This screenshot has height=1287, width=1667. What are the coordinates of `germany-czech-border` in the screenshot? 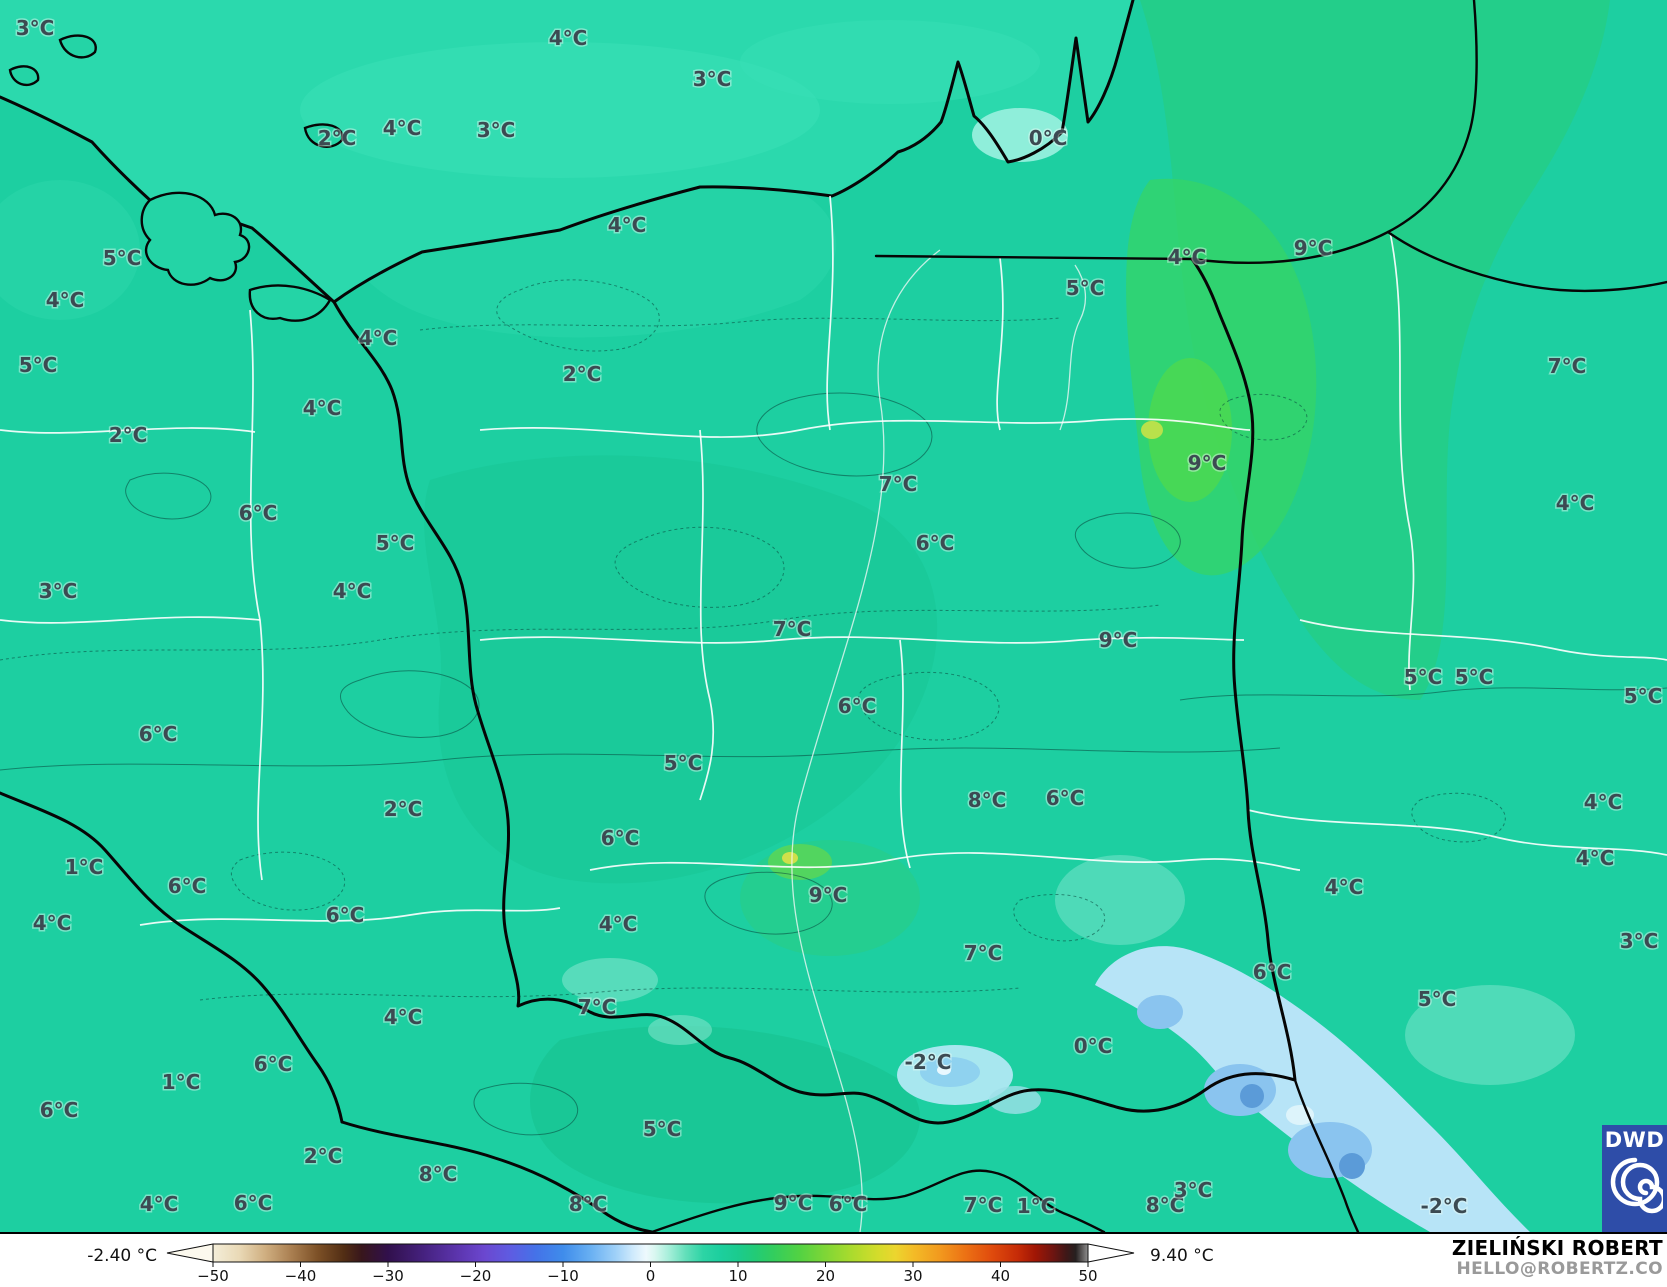 It's located at (172, 957).